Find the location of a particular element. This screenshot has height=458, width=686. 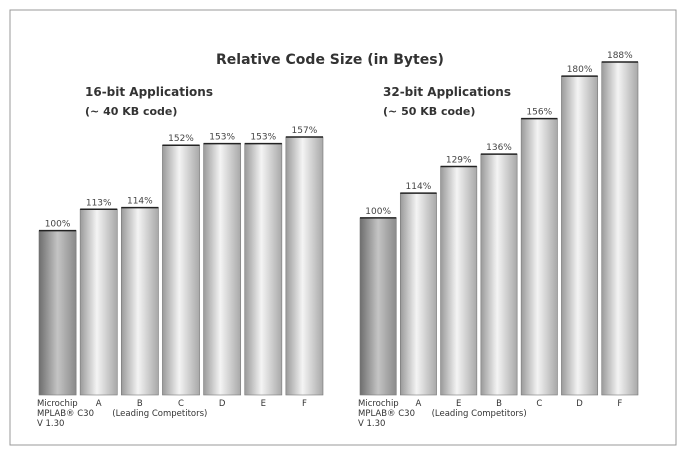

chart-subtitle: (~ 50 KB code) is located at coordinates (429, 111).